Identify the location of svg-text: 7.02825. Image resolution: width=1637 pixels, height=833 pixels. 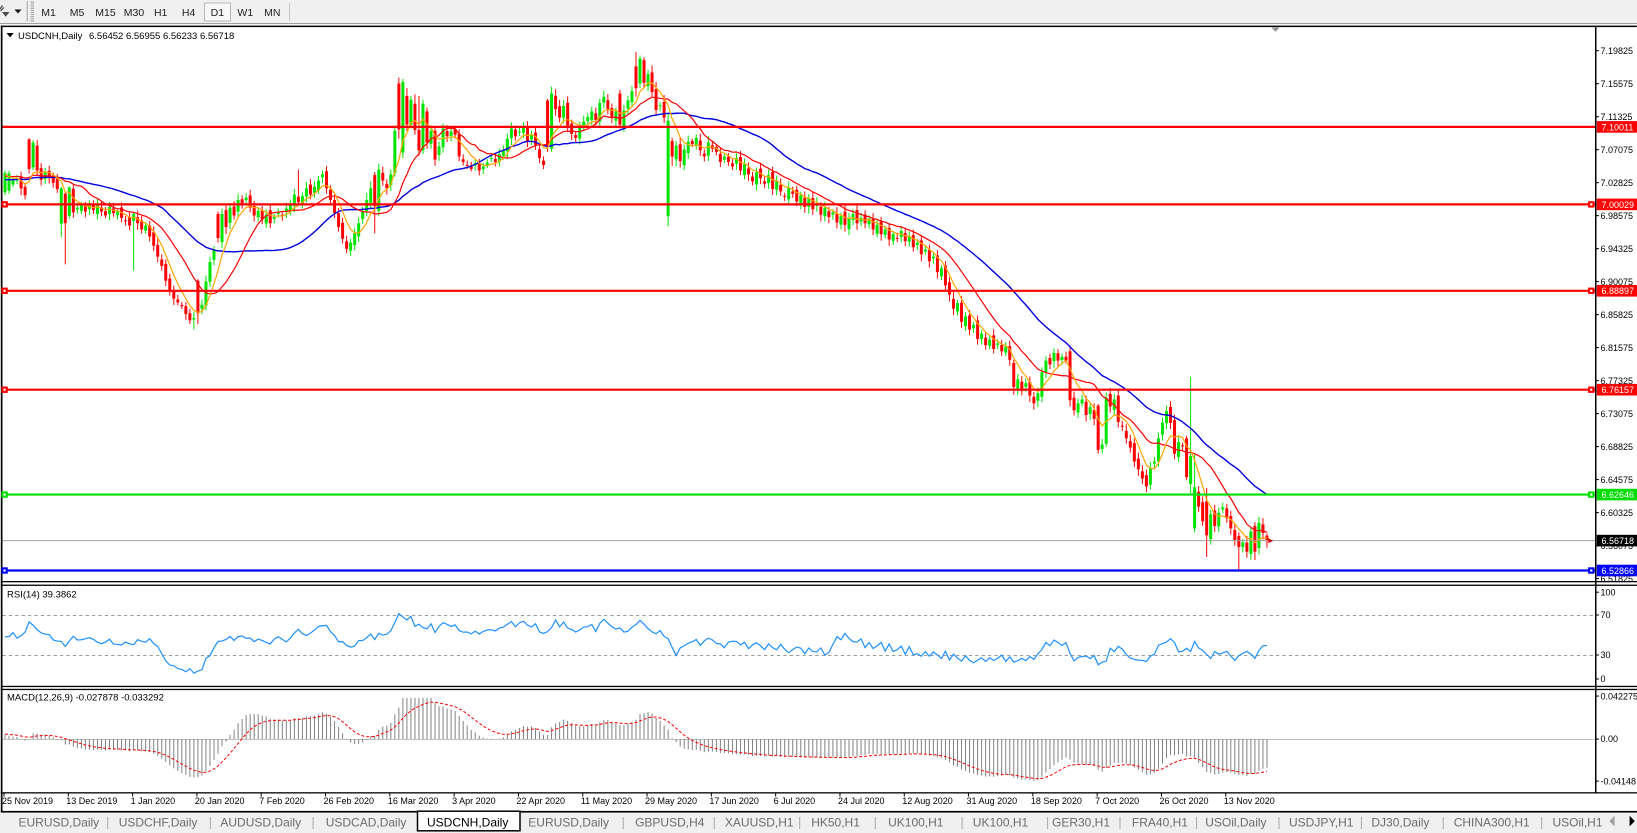
(1617, 183).